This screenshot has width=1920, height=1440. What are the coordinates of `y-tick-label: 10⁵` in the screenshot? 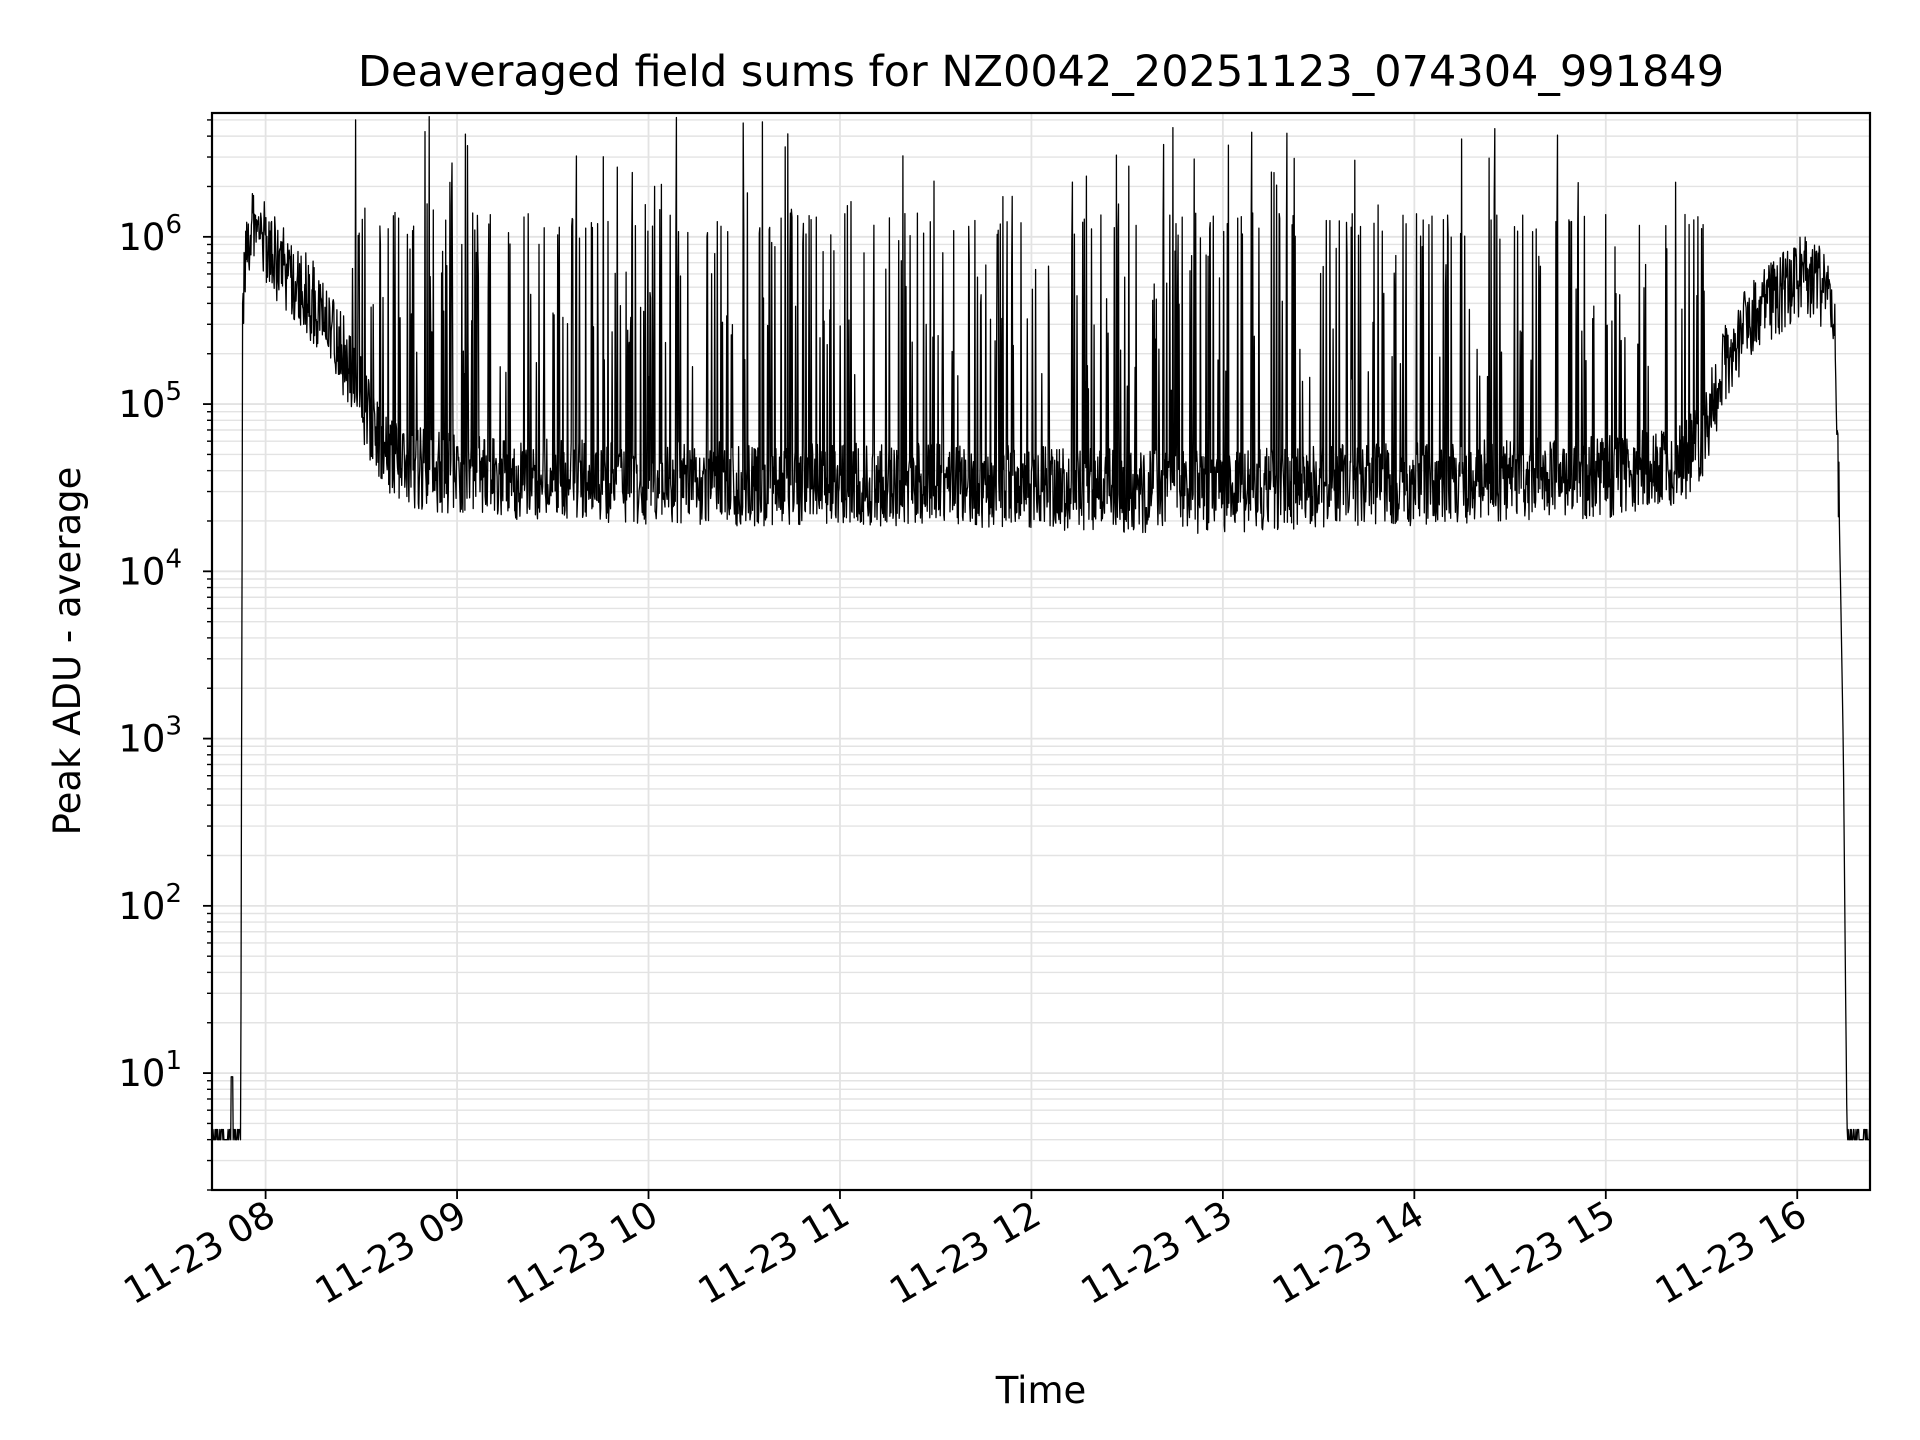 It's located at (150, 401).